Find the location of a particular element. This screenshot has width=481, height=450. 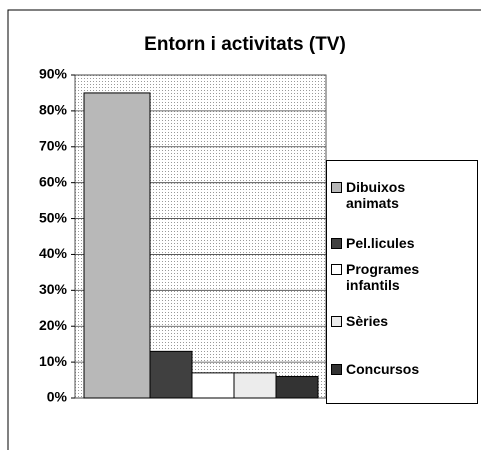

legend-entry: Programes infantils is located at coordinates (406, 277).